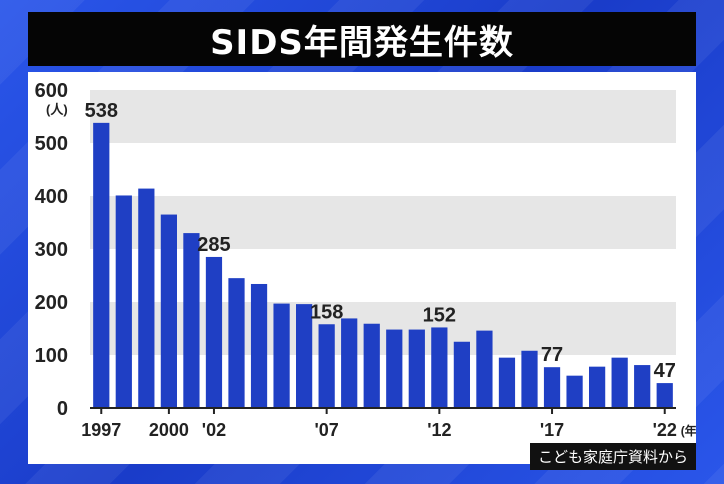 The image size is (724, 484). I want to click on y-tick-label: 200, so click(51, 303).